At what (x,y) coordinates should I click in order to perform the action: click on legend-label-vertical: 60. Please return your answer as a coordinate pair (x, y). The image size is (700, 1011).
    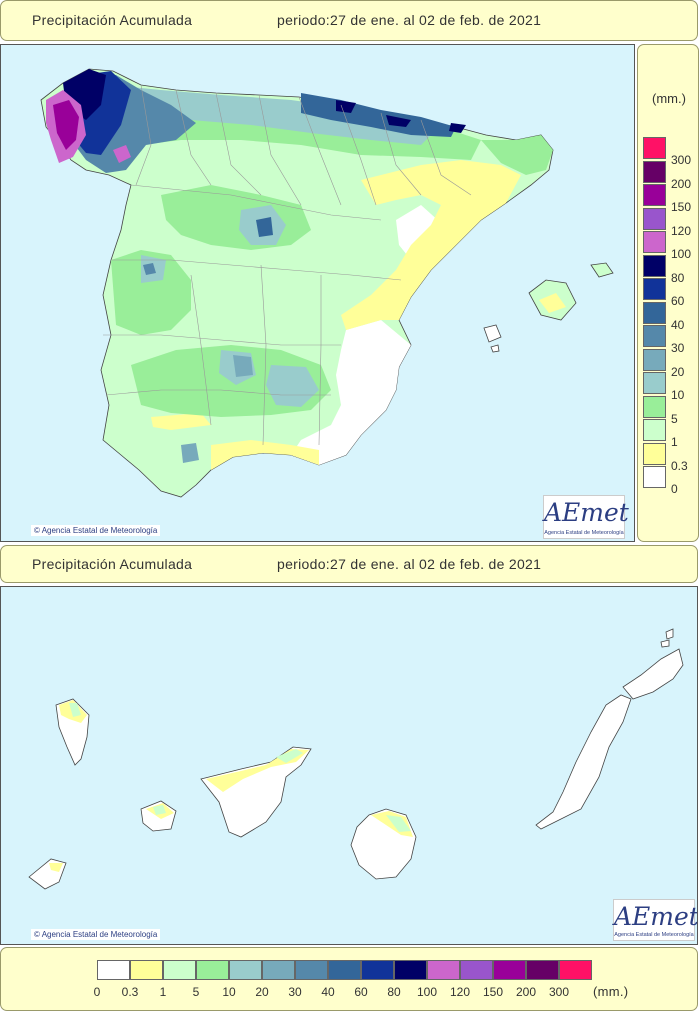
    Looking at the image, I should click on (678, 301).